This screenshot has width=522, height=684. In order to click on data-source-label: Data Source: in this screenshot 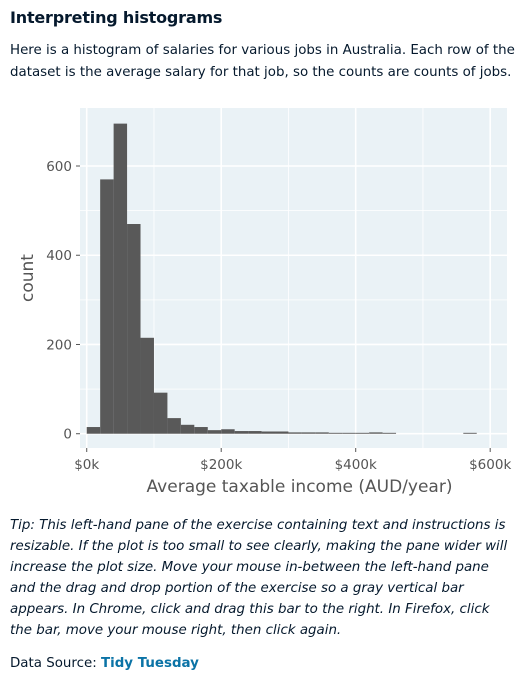, I will do `click(55, 663)`.